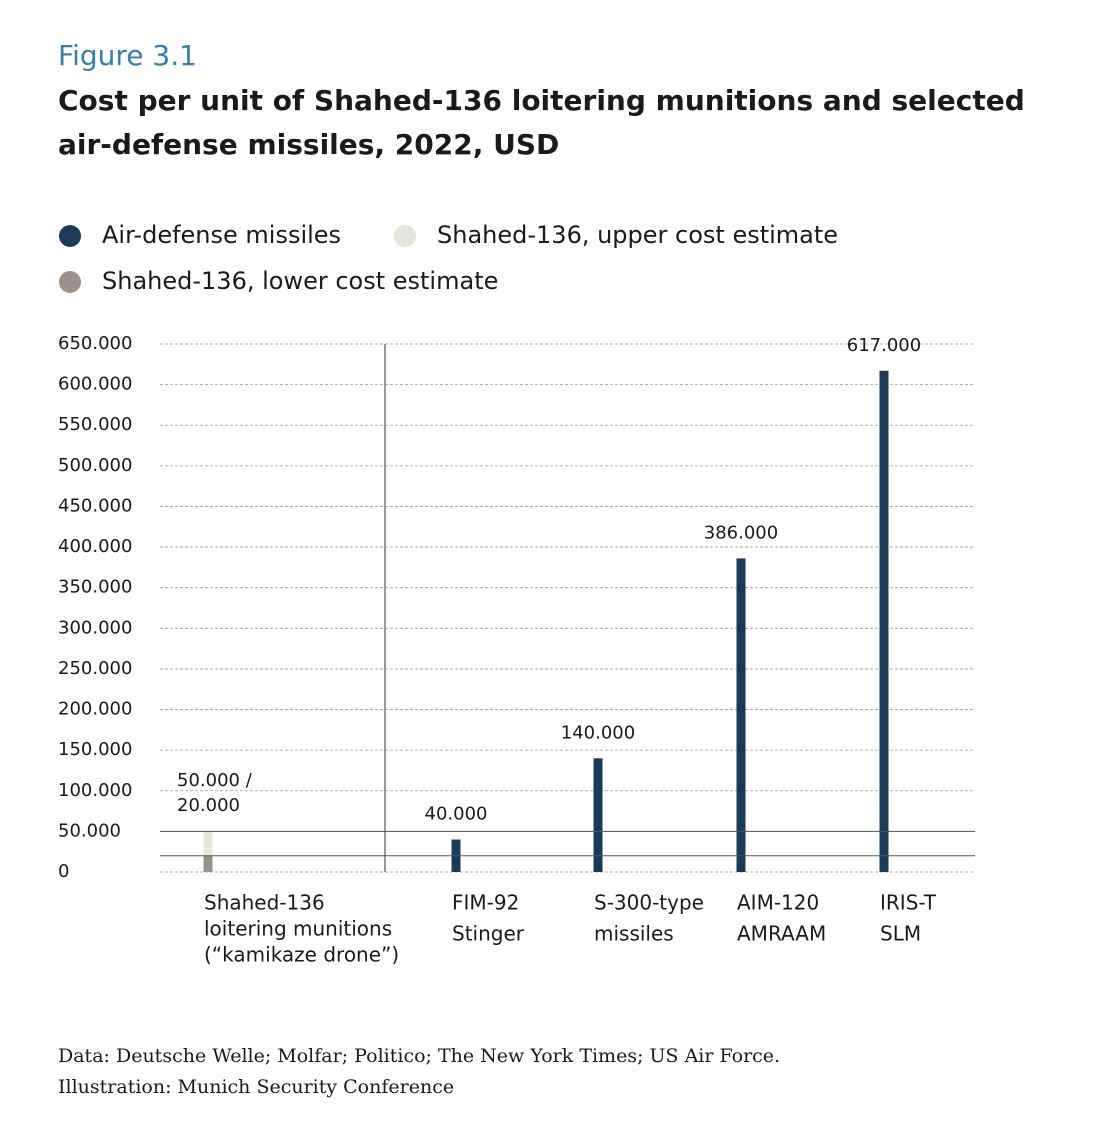 The height and width of the screenshot is (1131, 1117). I want to click on figure-label: Figure 3.1, so click(127, 55).